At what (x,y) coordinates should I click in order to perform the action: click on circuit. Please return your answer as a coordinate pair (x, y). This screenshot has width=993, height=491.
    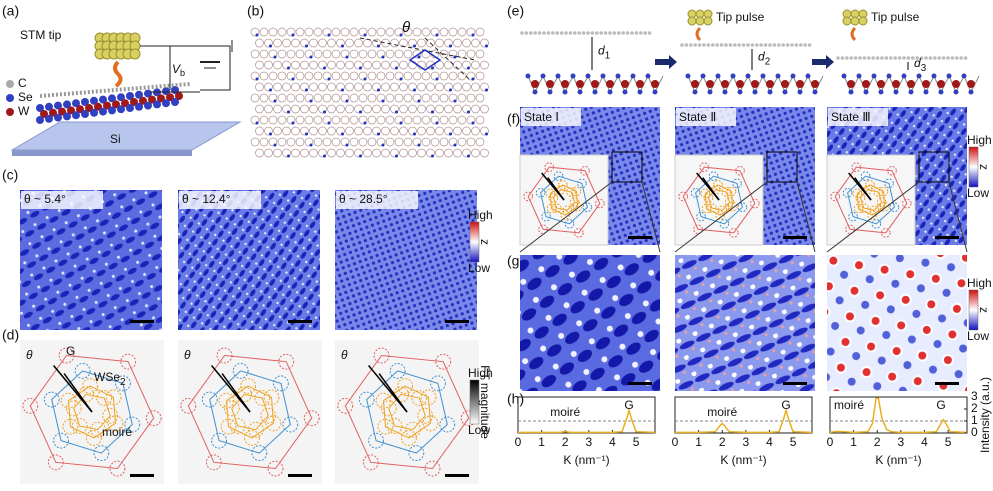
    Looking at the image, I should click on (185, 69).